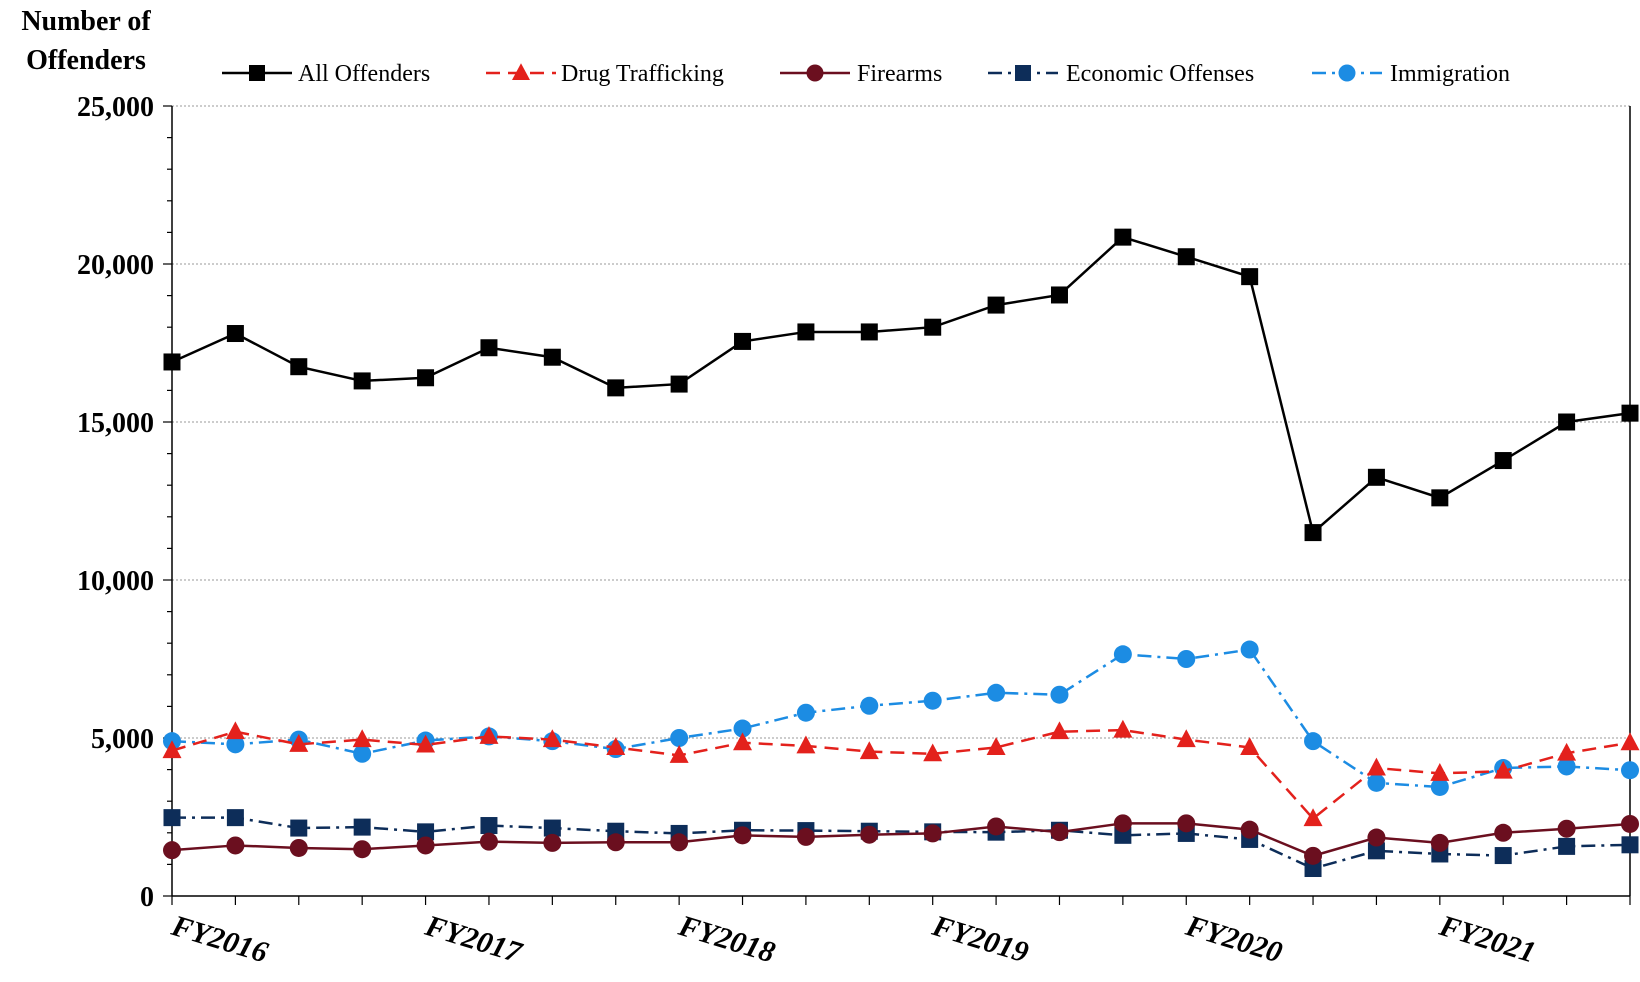  Describe the element at coordinates (899, 74) in the screenshot. I see `legend-label: Firearms` at that location.